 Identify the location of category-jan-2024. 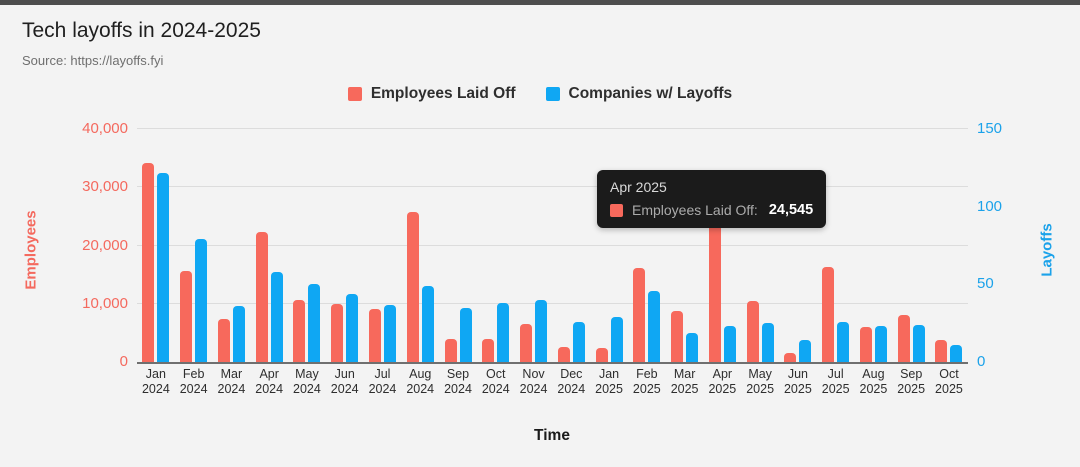
(156, 245).